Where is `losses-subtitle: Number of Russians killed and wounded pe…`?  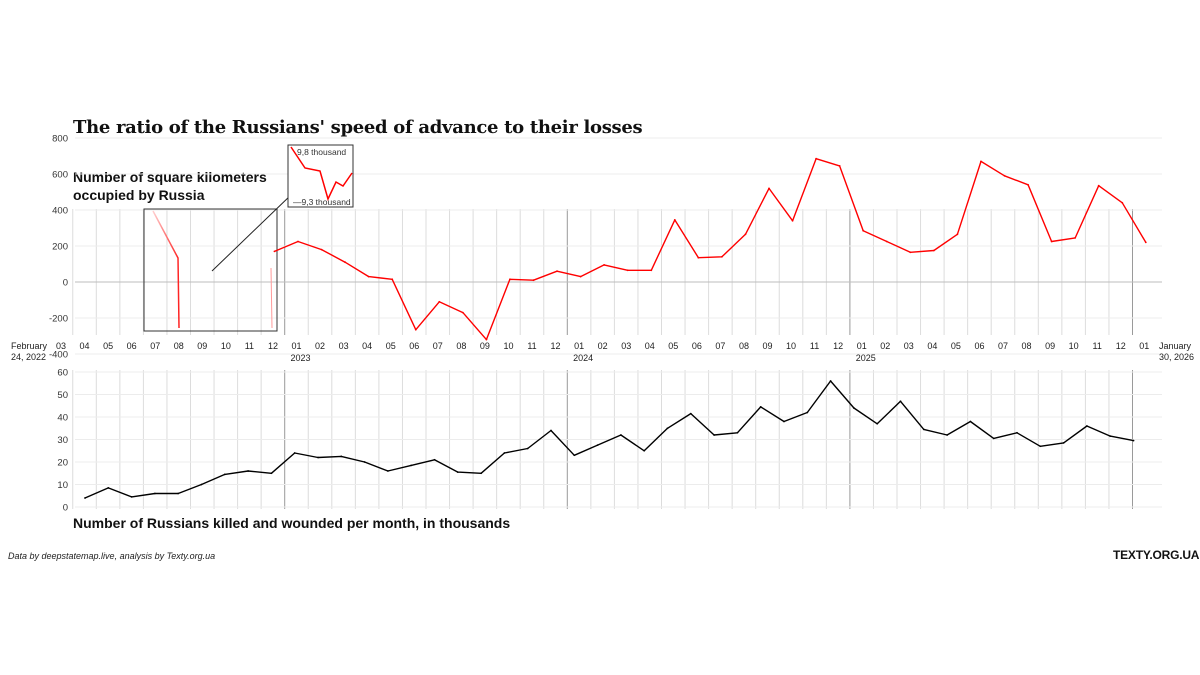 losses-subtitle: Number of Russians killed and wounded pe… is located at coordinates (292, 523).